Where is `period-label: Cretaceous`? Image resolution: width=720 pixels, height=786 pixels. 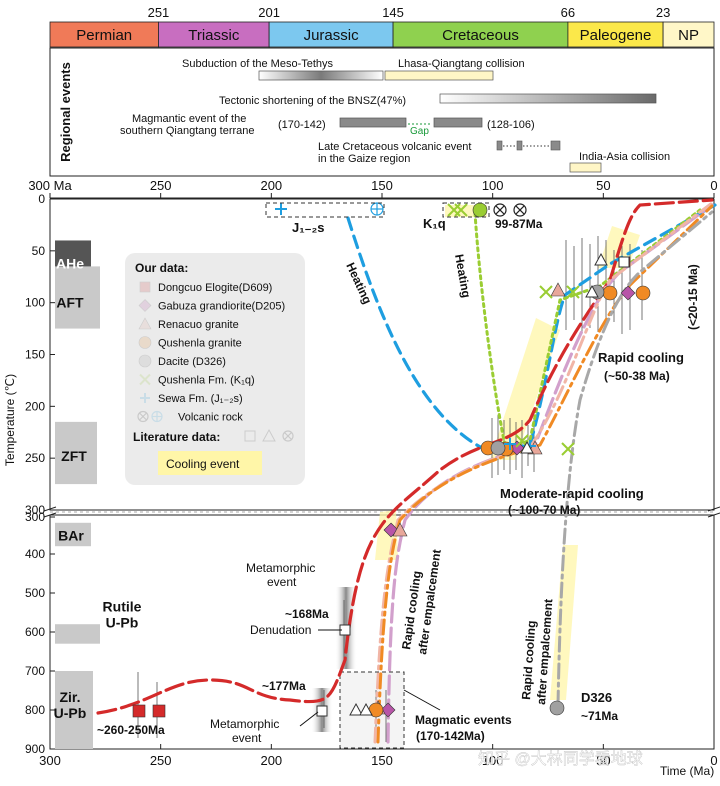 period-label: Cretaceous is located at coordinates (480, 35).